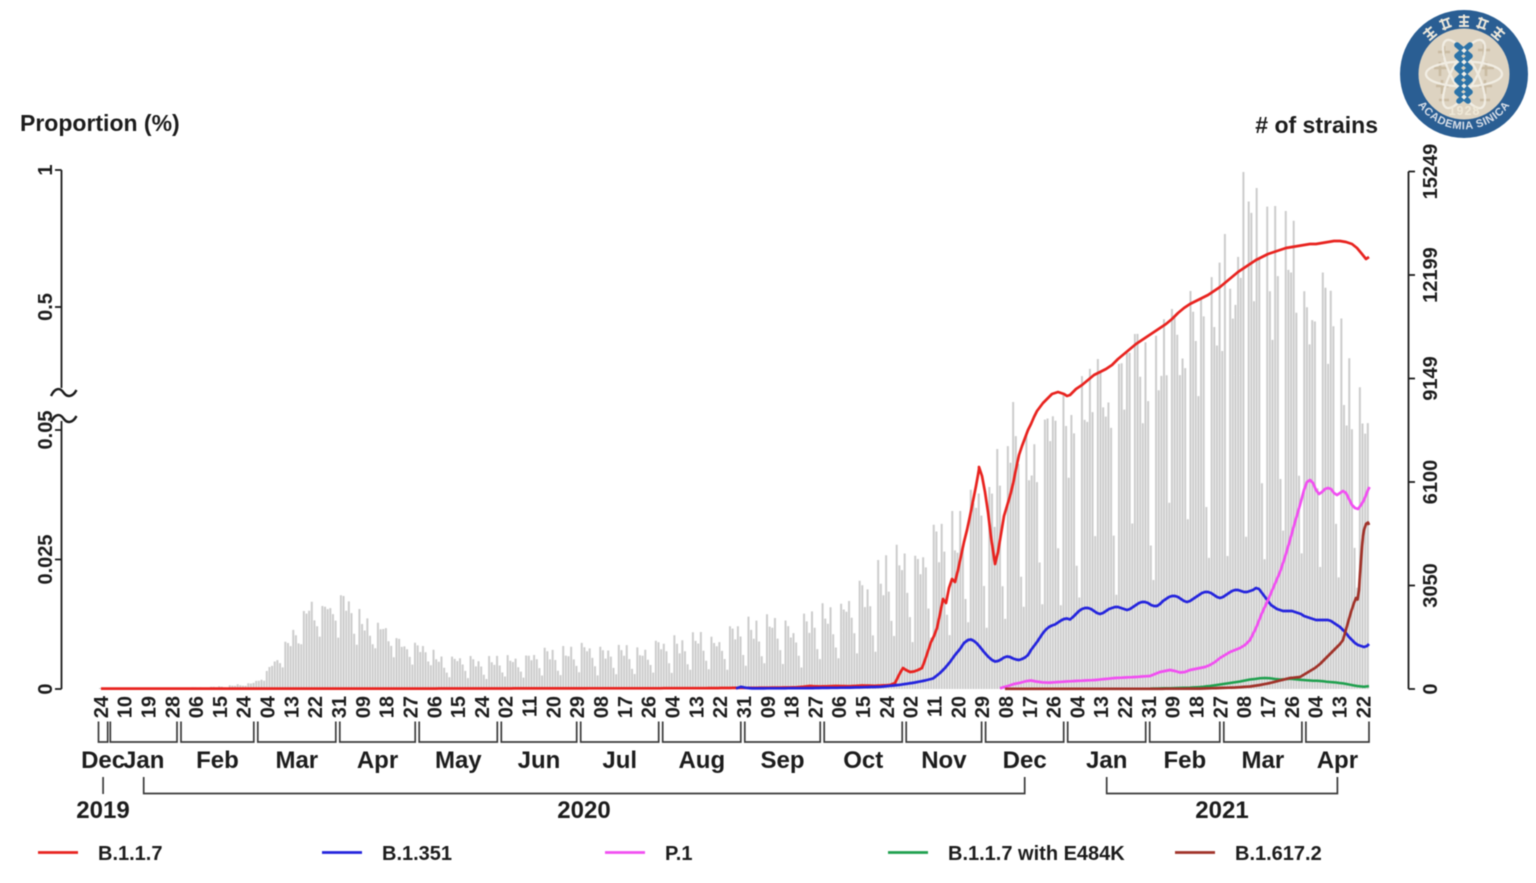 This screenshot has height=883, width=1536. What do you see at coordinates (417, 854) in the screenshot?
I see `svg-text: B.1.351` at bounding box center [417, 854].